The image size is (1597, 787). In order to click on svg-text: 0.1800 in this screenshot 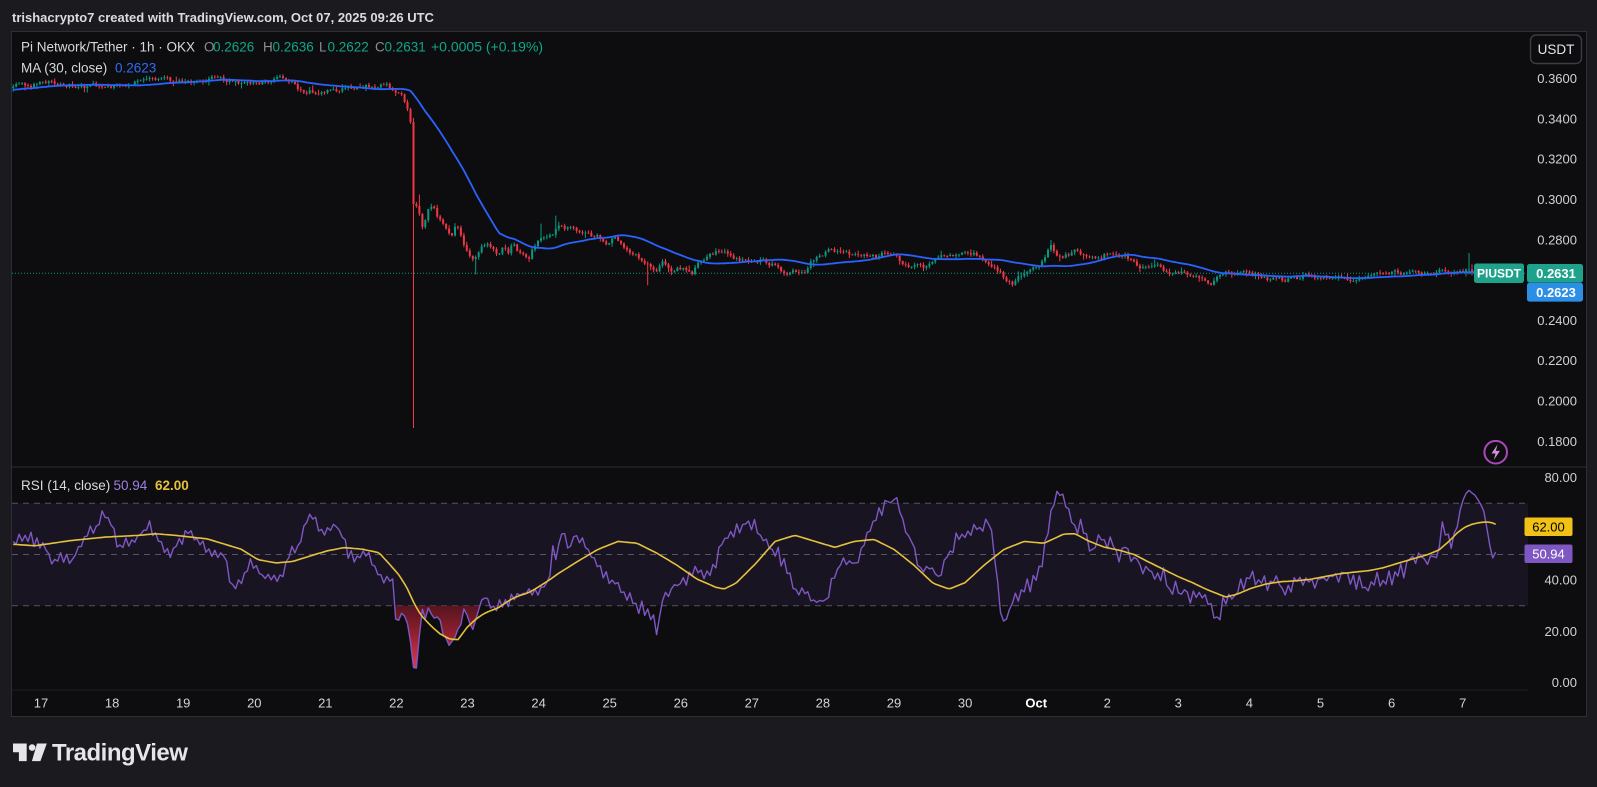, I will do `click(1557, 441)`.